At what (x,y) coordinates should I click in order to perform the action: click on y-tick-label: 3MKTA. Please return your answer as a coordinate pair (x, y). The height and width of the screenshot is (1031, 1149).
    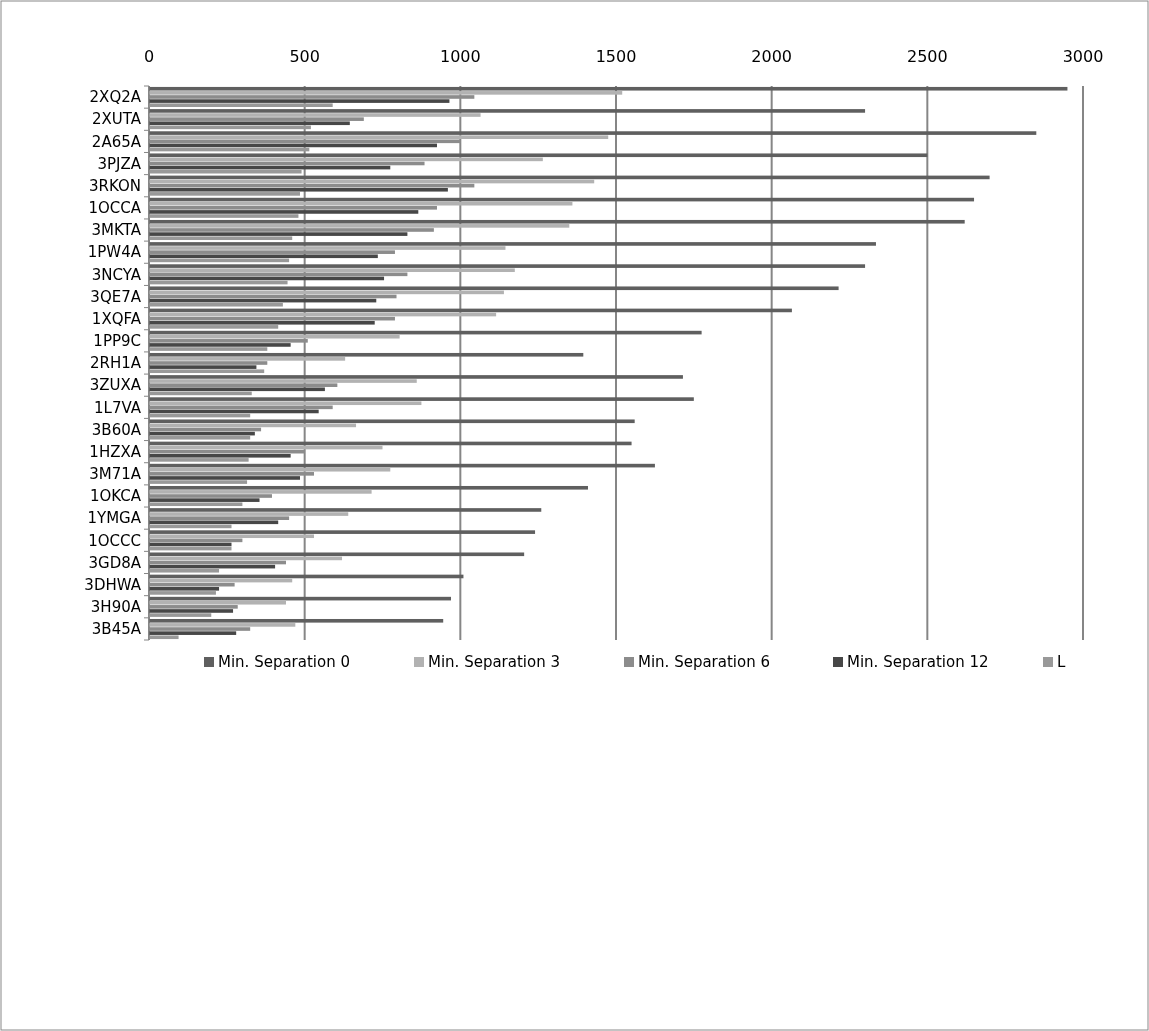
    Looking at the image, I should click on (116, 230).